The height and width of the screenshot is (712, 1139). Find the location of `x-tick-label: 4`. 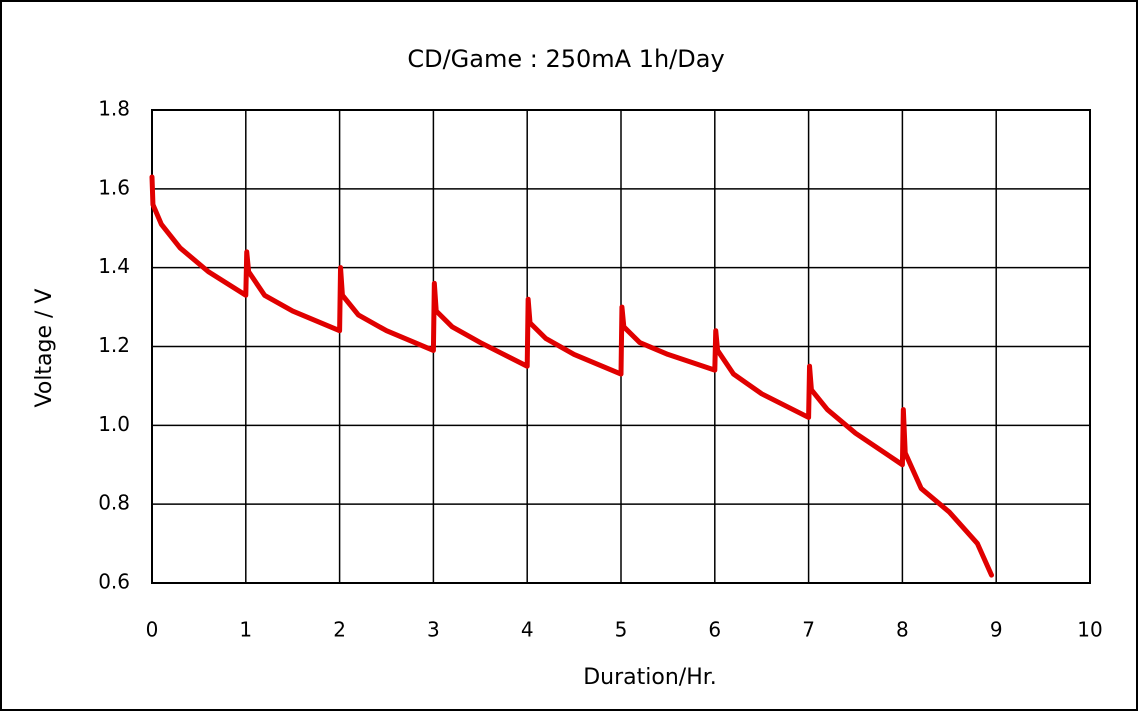

x-tick-label: 4 is located at coordinates (527, 630).